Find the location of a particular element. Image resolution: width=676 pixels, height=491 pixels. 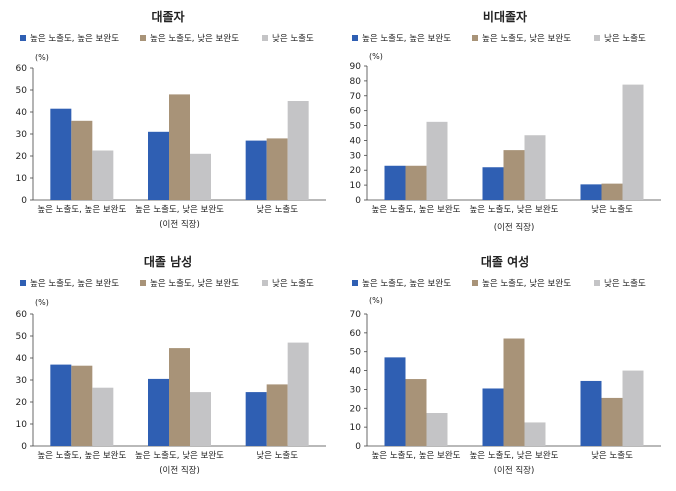

y-tick-label: 80 is located at coordinates (356, 82).